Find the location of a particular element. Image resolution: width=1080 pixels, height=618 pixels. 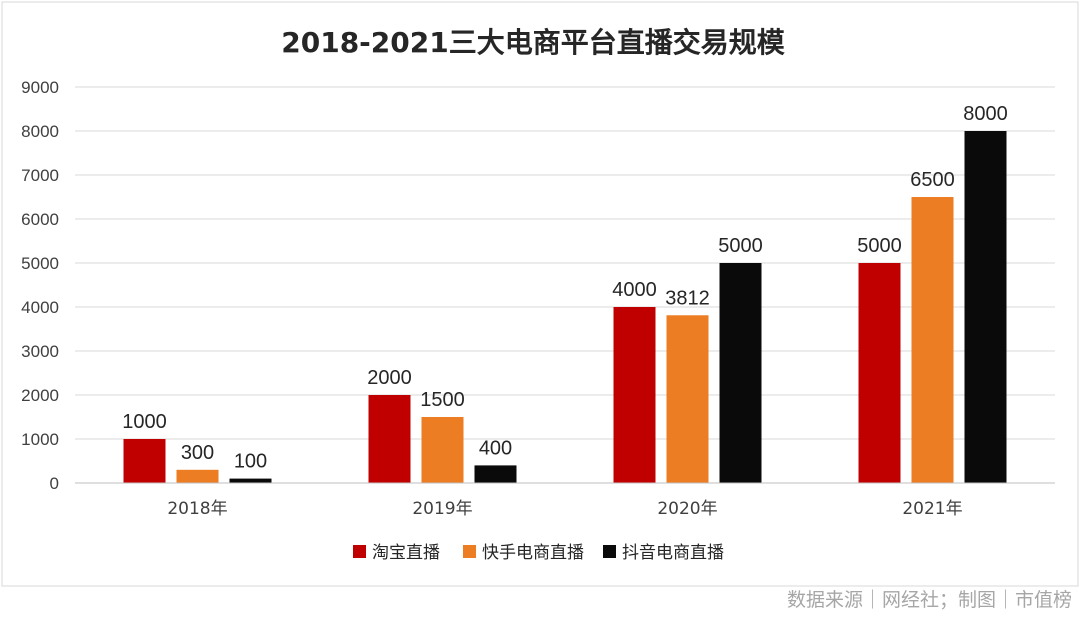

source-note: 数据来源｜网经社；制图｜市值榜 is located at coordinates (929, 600).